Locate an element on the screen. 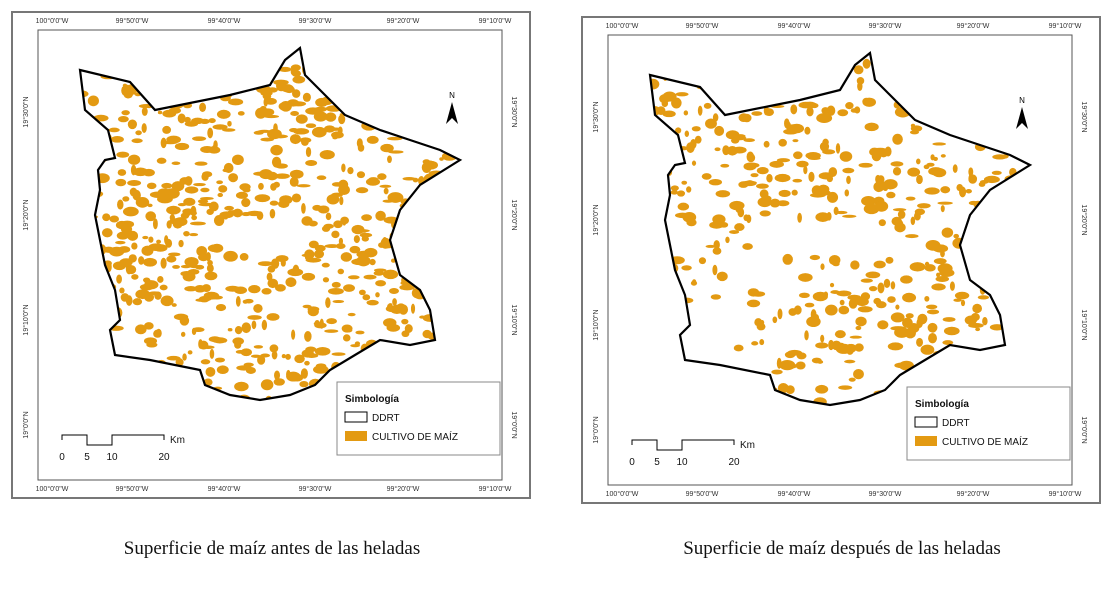 The image size is (1111, 591). lon-label-top: 99°10'0"W is located at coordinates (495, 21).